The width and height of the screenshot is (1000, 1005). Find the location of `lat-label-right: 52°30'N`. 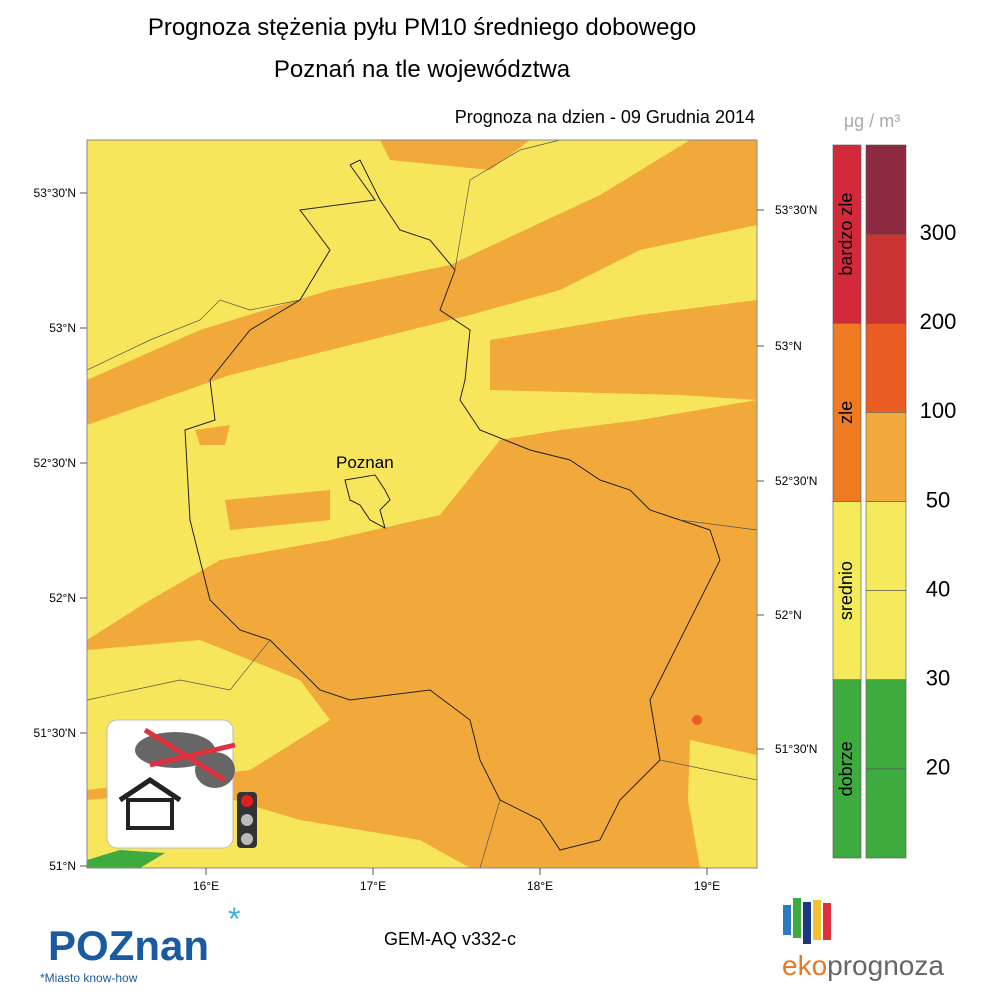

lat-label-right: 52°30'N is located at coordinates (796, 481).